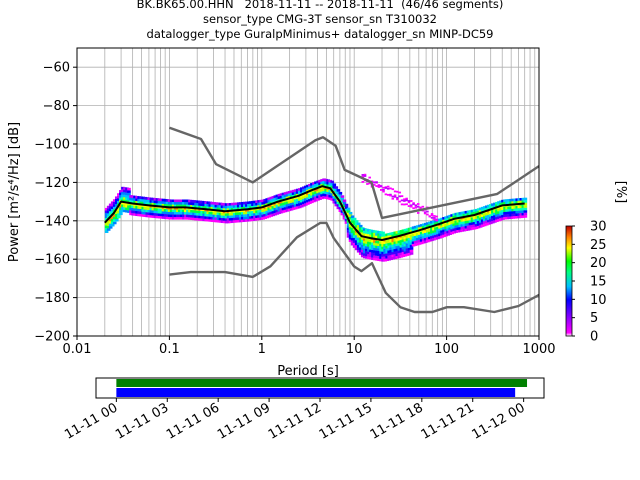 The width and height of the screenshot is (640, 480). I want to click on y-axis-ticks: −60−80−100−120−140−160−180−200, so click(55, 203).